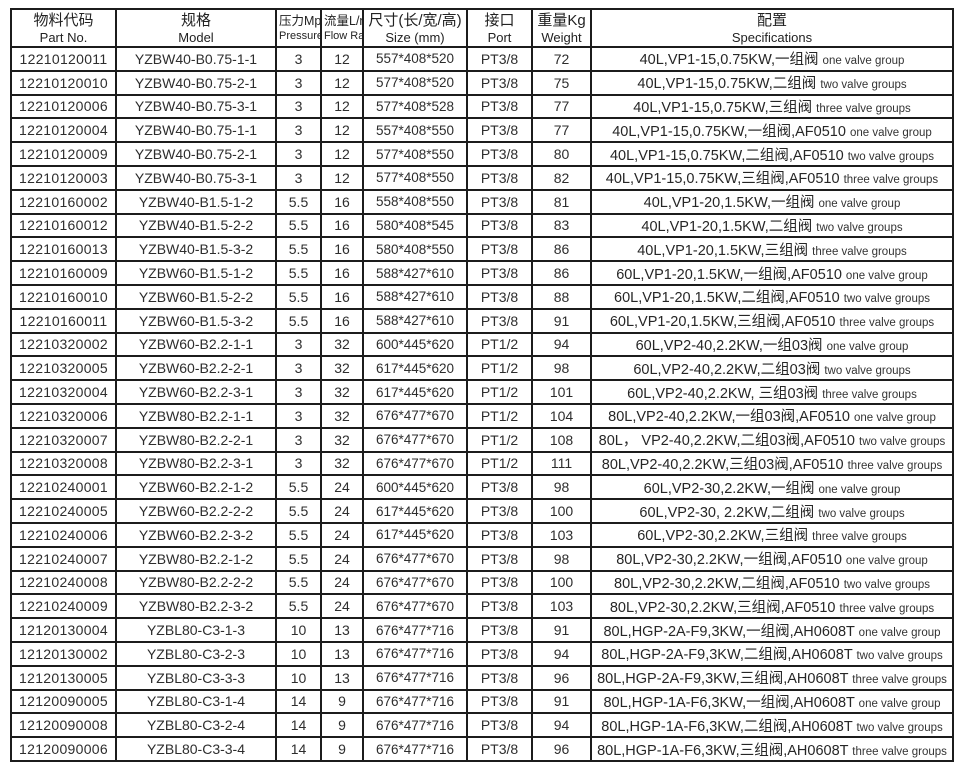 This screenshot has height=770, width=960. Describe the element at coordinates (300, 36) in the screenshot. I see `header-pressure-en: Pressure` at that location.